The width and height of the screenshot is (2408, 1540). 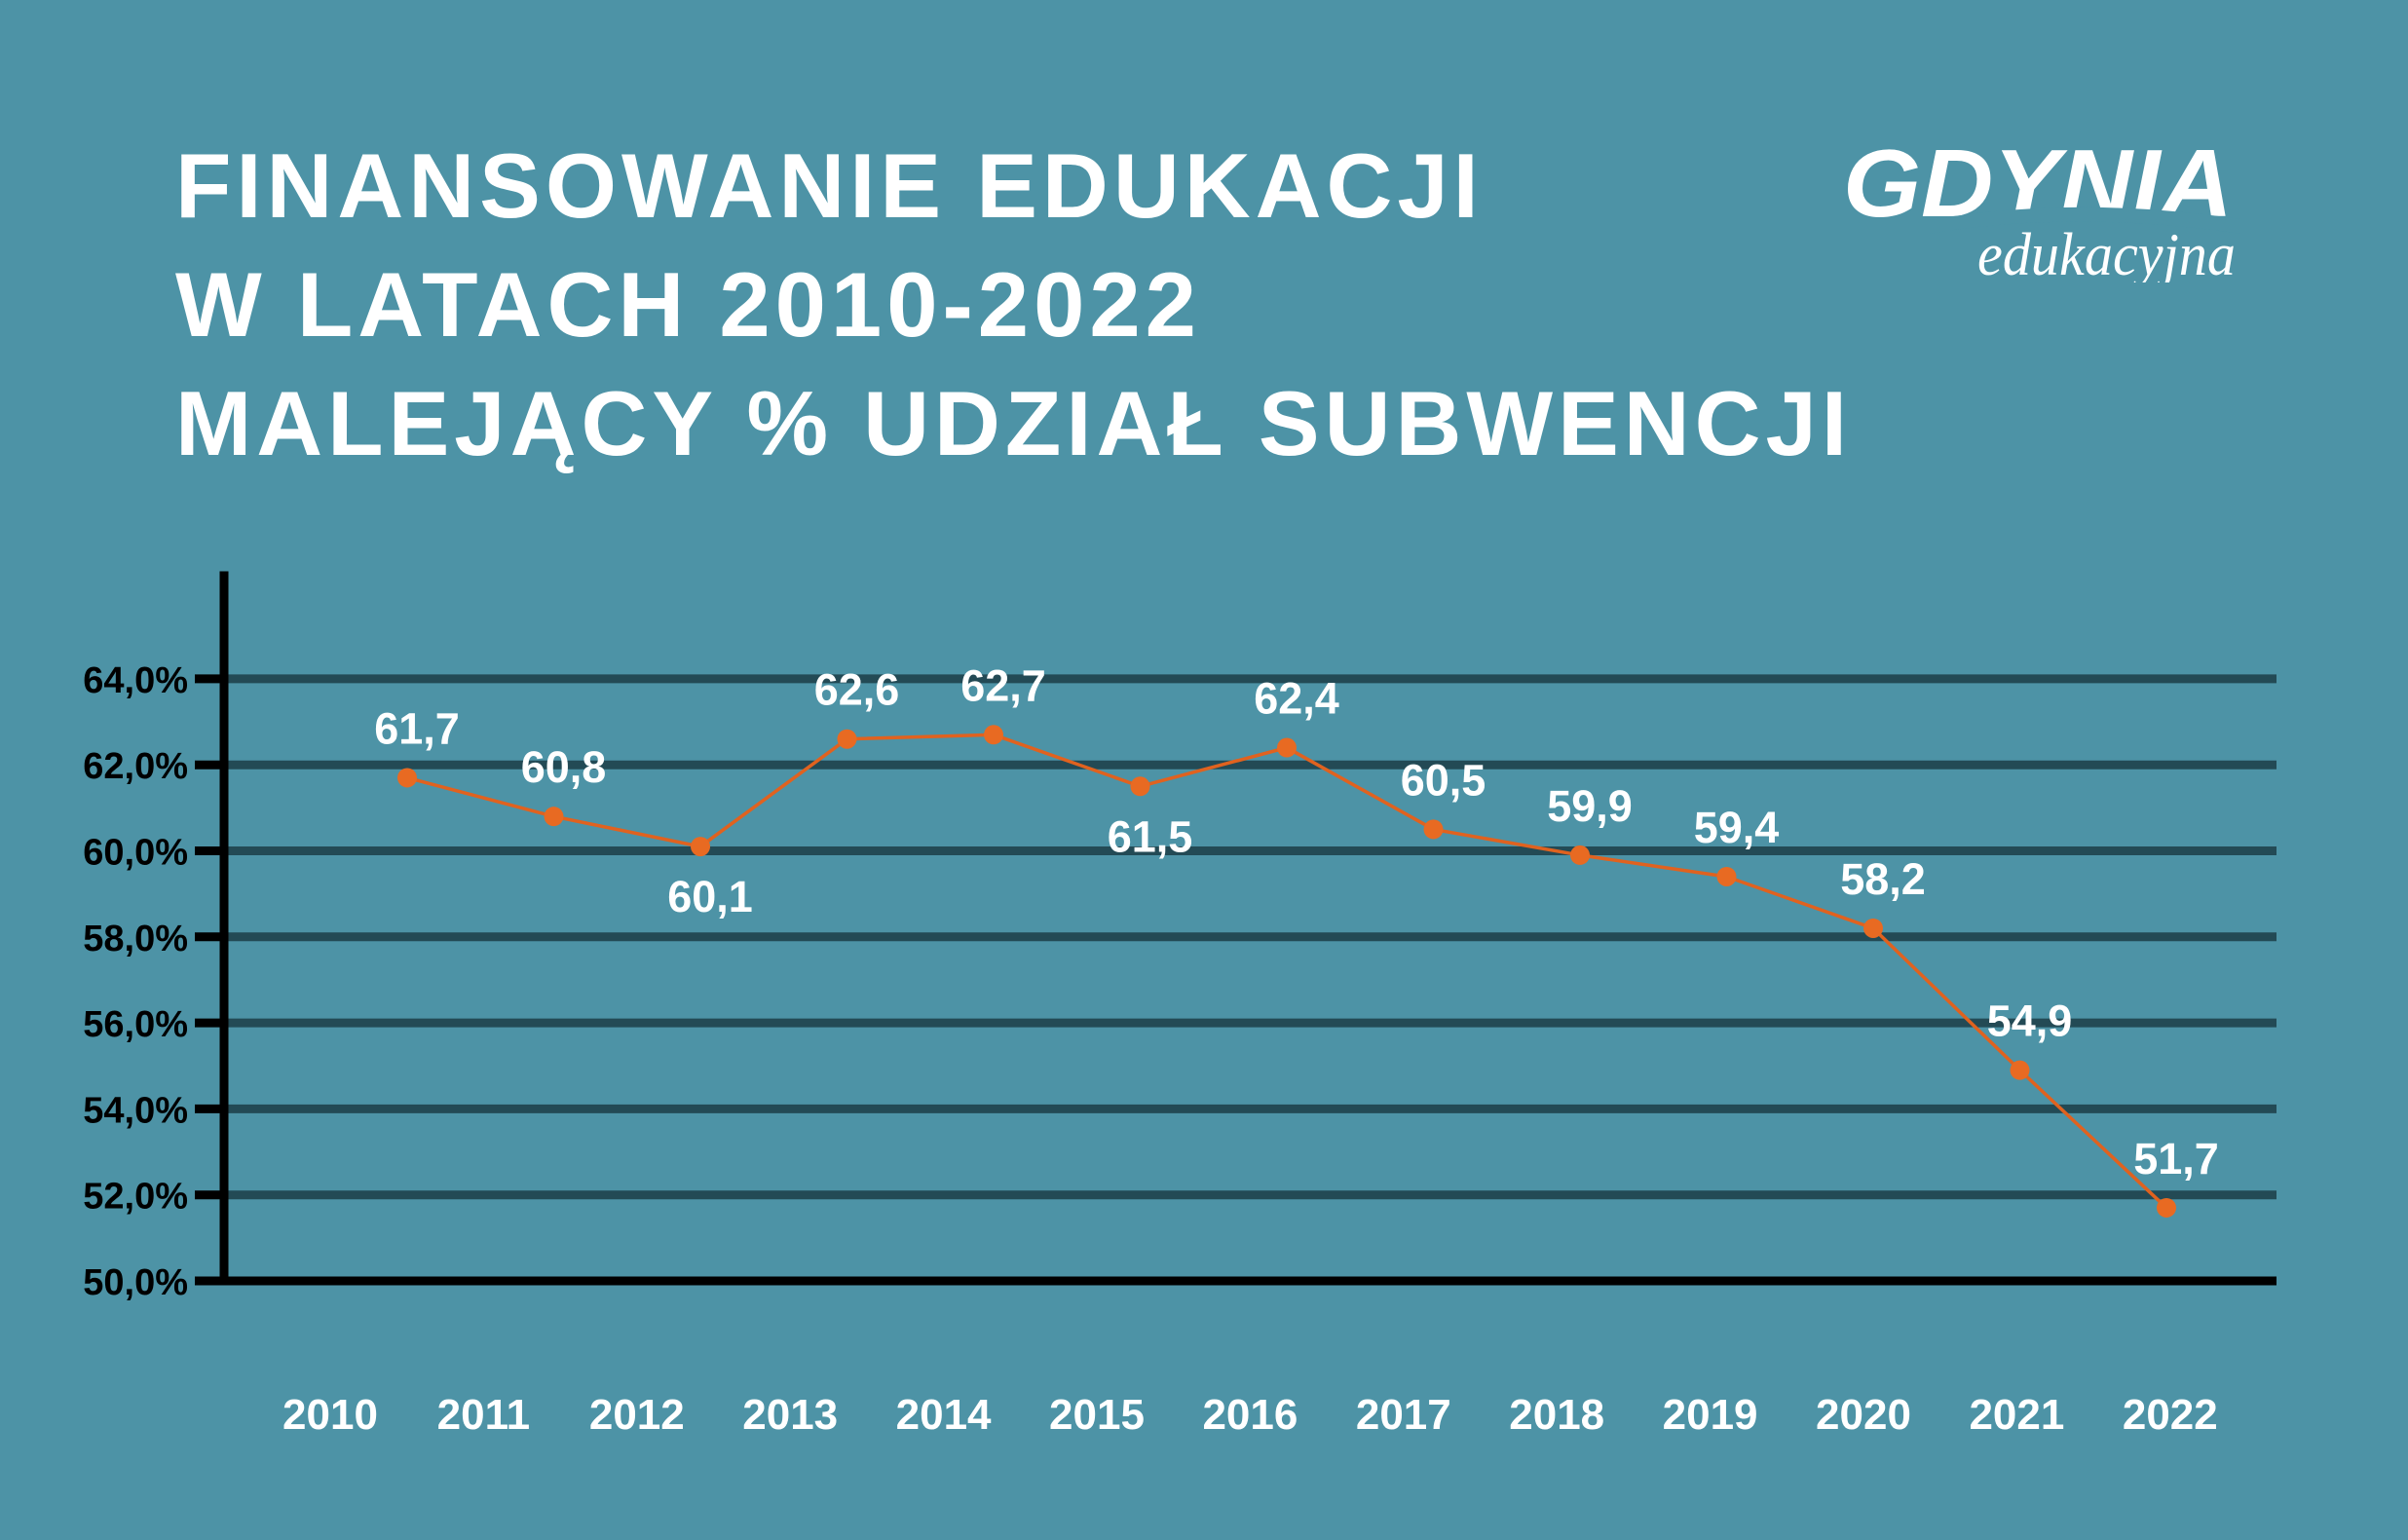 I want to click on data-label: 54,9, so click(x=2030, y=1021).